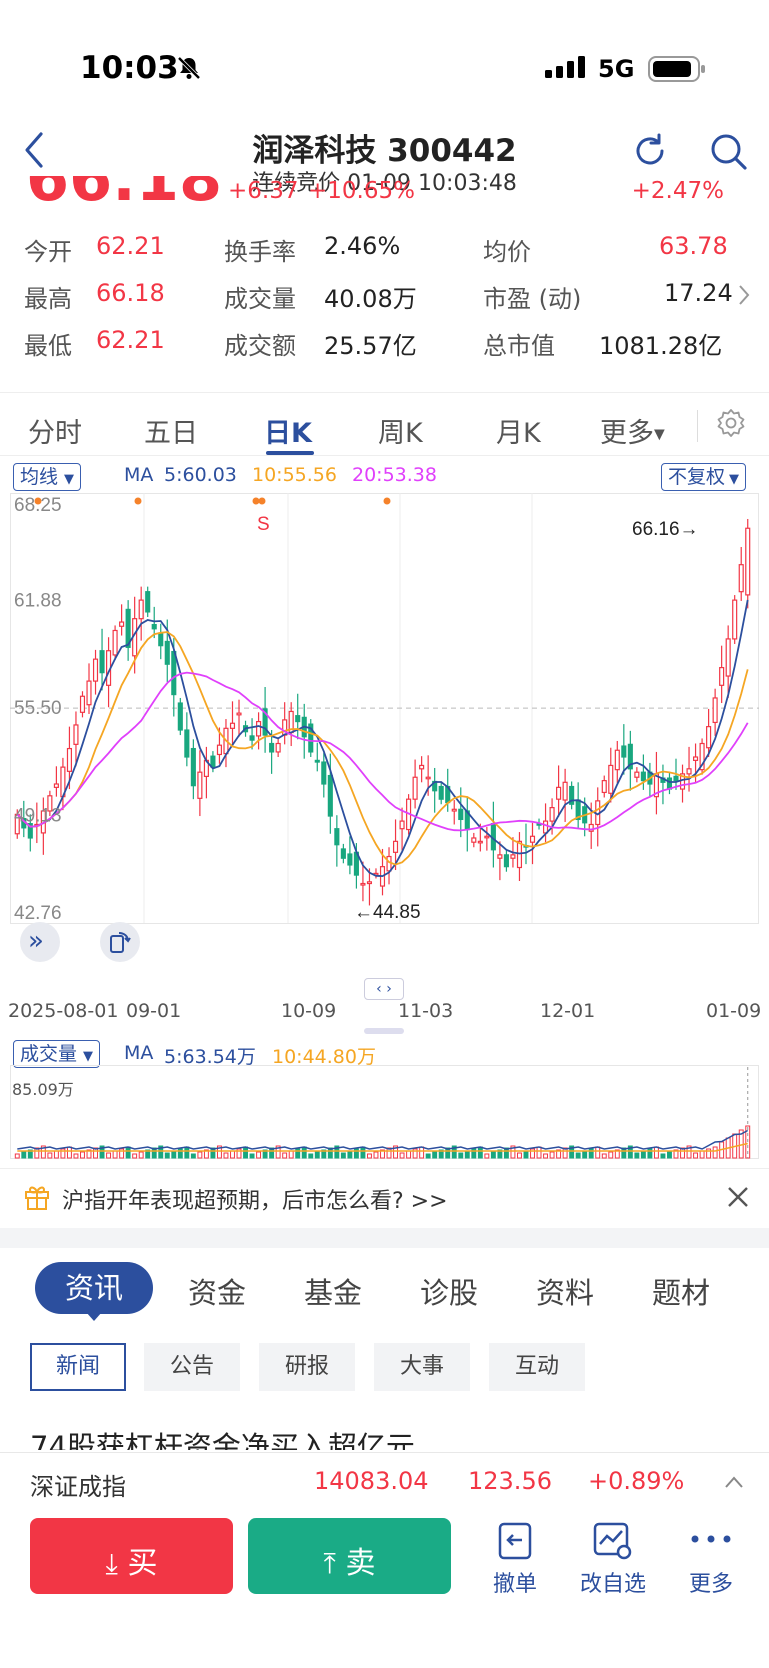 This screenshot has width=769, height=1668. I want to click on sell-button: ⤒ 卖, so click(349, 1556).